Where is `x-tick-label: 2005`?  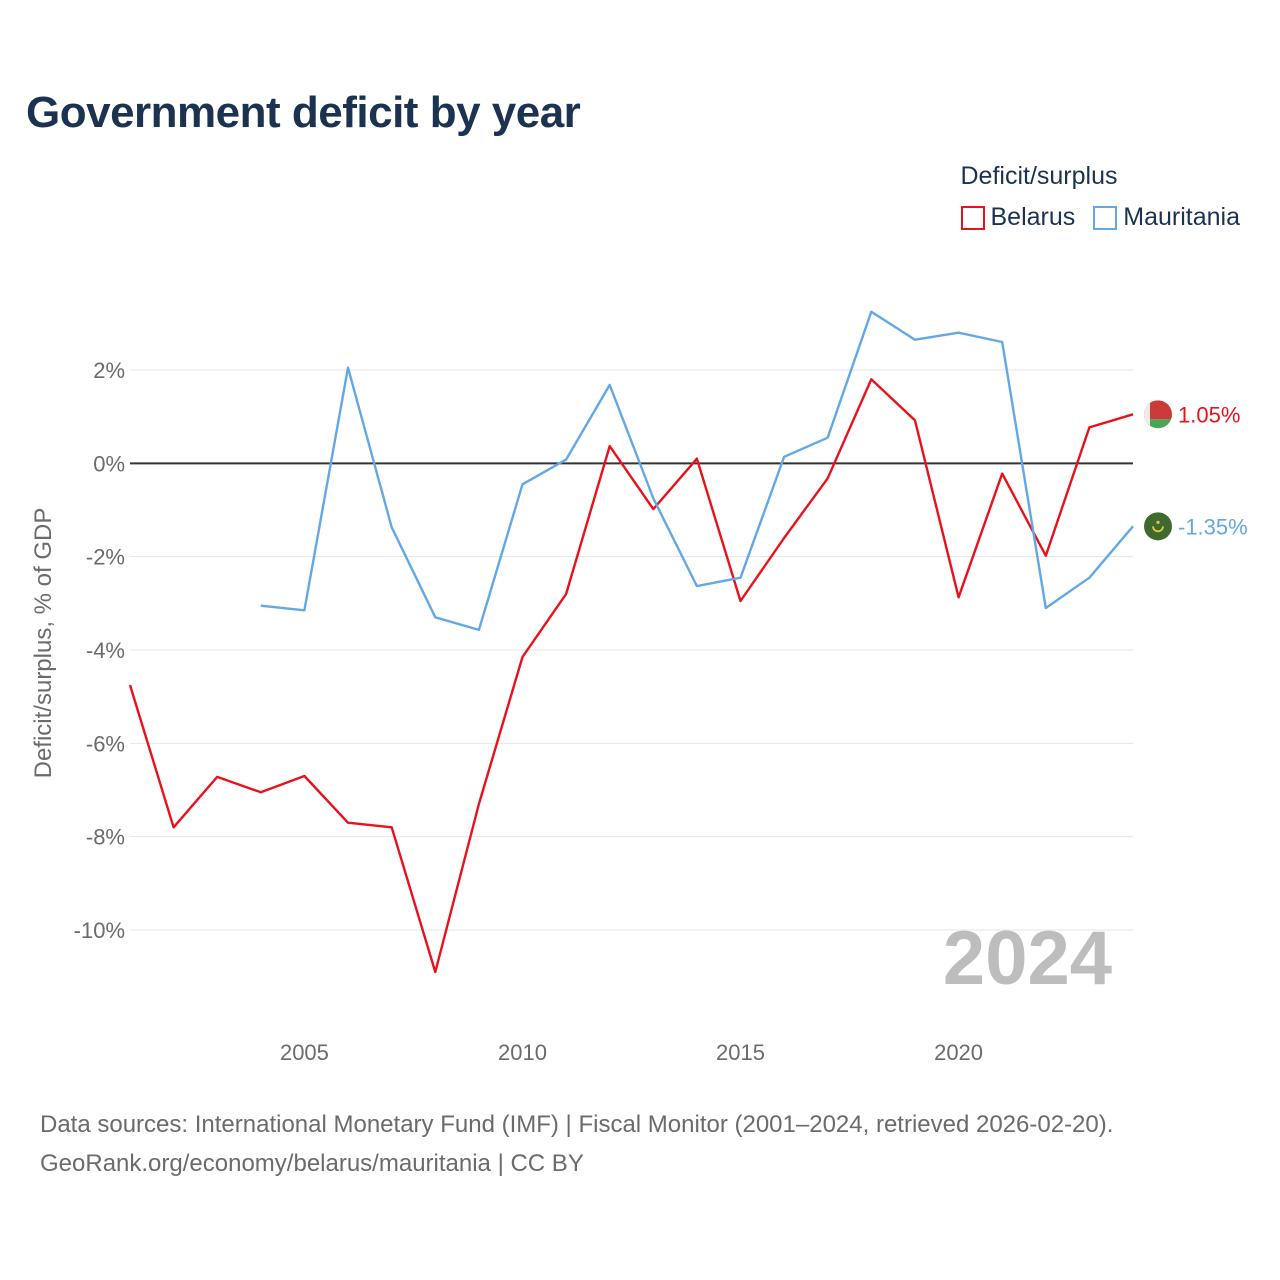 x-tick-label: 2005 is located at coordinates (304, 1052).